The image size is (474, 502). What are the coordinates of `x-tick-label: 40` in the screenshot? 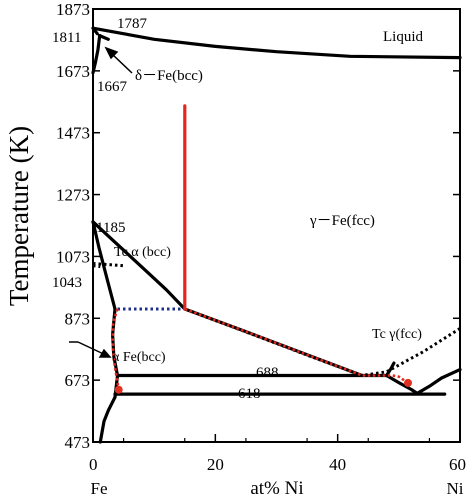 It's located at (337, 464).